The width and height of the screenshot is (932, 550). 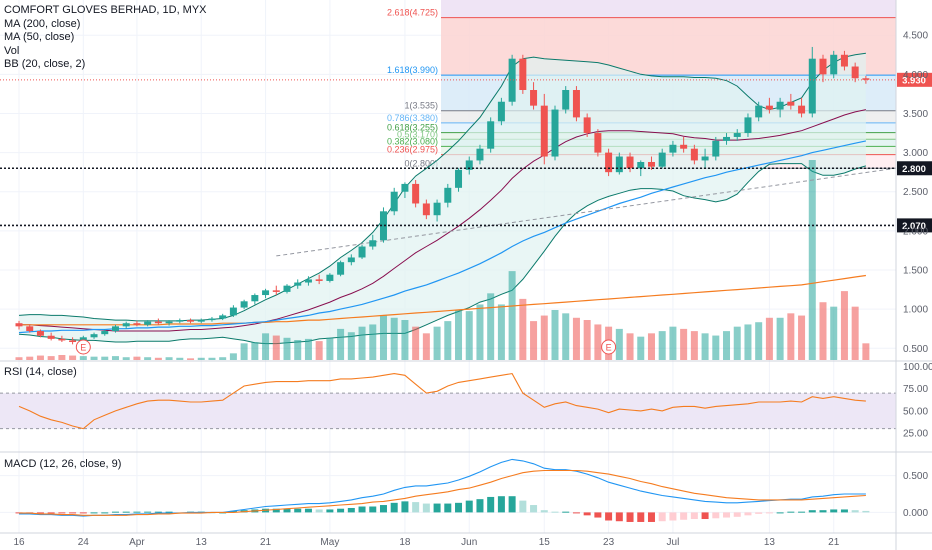 I want to click on price-tick-label: 1.000, so click(x=915, y=310).